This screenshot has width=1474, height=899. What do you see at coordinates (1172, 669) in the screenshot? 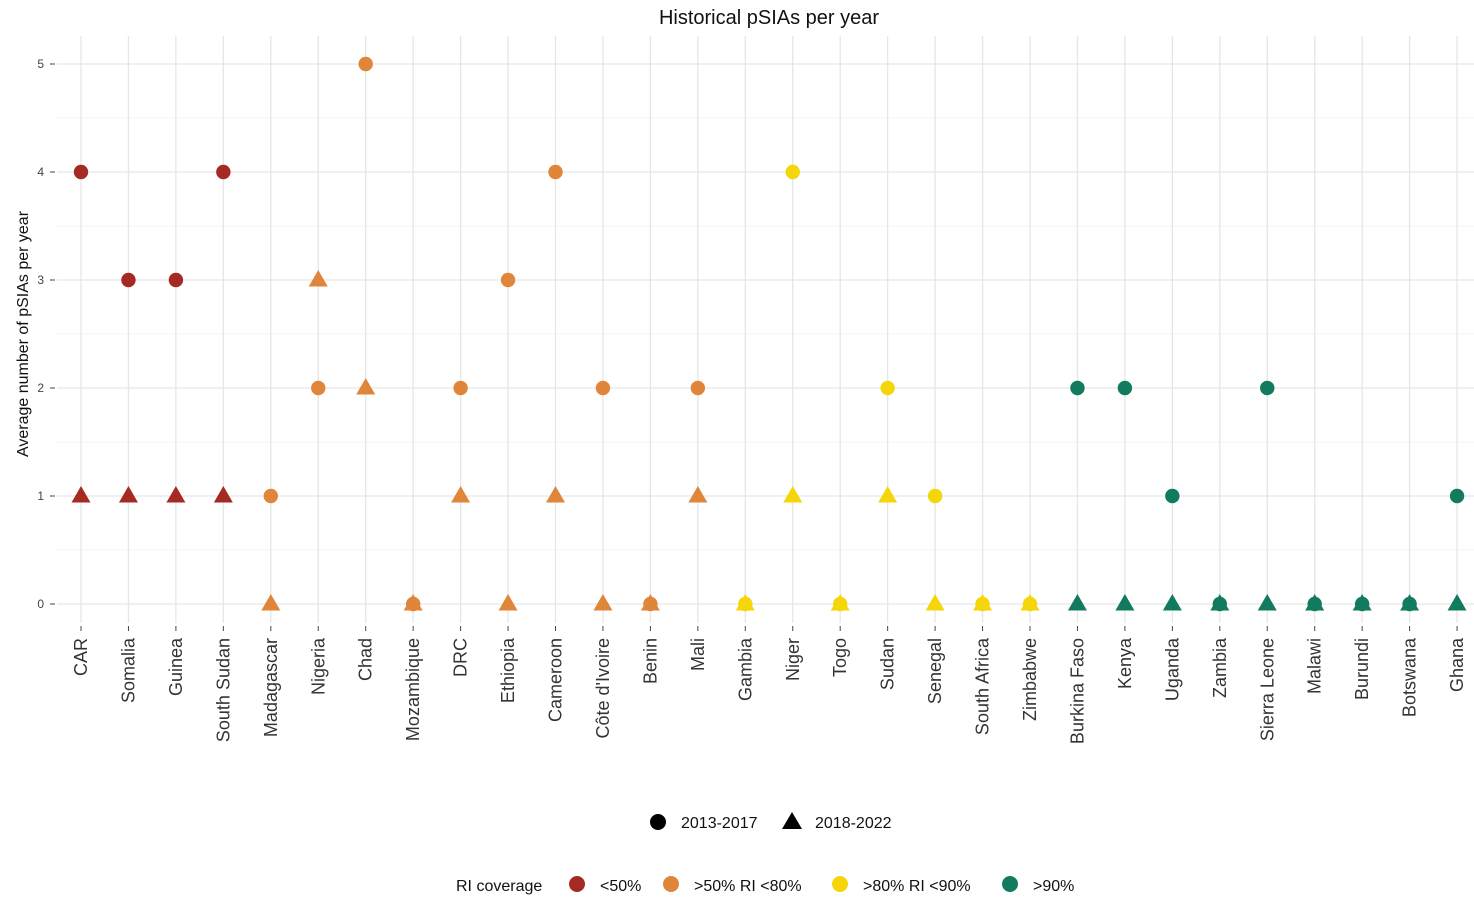
I see `x-tick-label: Uganda` at bounding box center [1172, 669].